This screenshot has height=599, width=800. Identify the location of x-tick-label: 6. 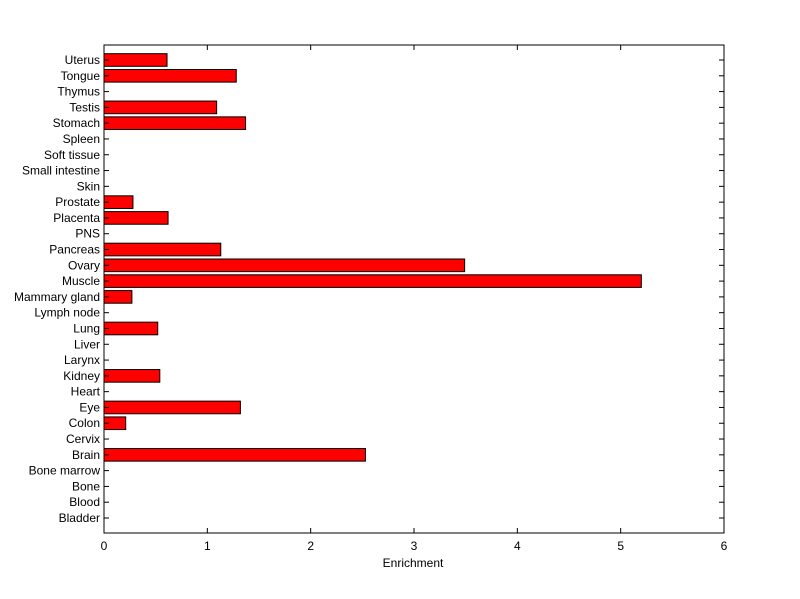
(724, 546).